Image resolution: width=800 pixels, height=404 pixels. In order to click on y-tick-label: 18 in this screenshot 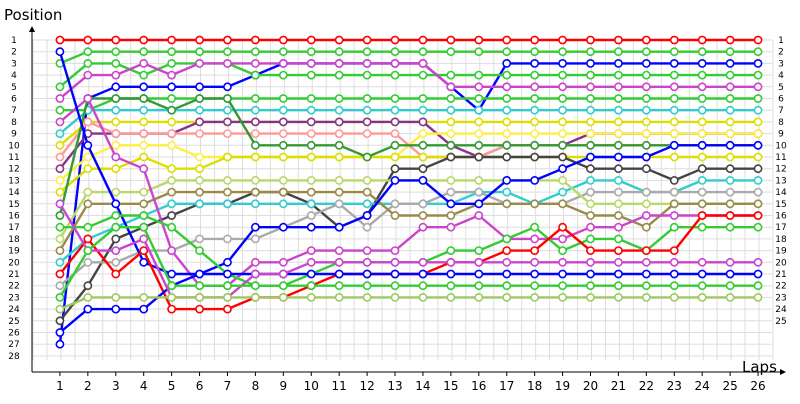, I will do `click(14, 240)`.